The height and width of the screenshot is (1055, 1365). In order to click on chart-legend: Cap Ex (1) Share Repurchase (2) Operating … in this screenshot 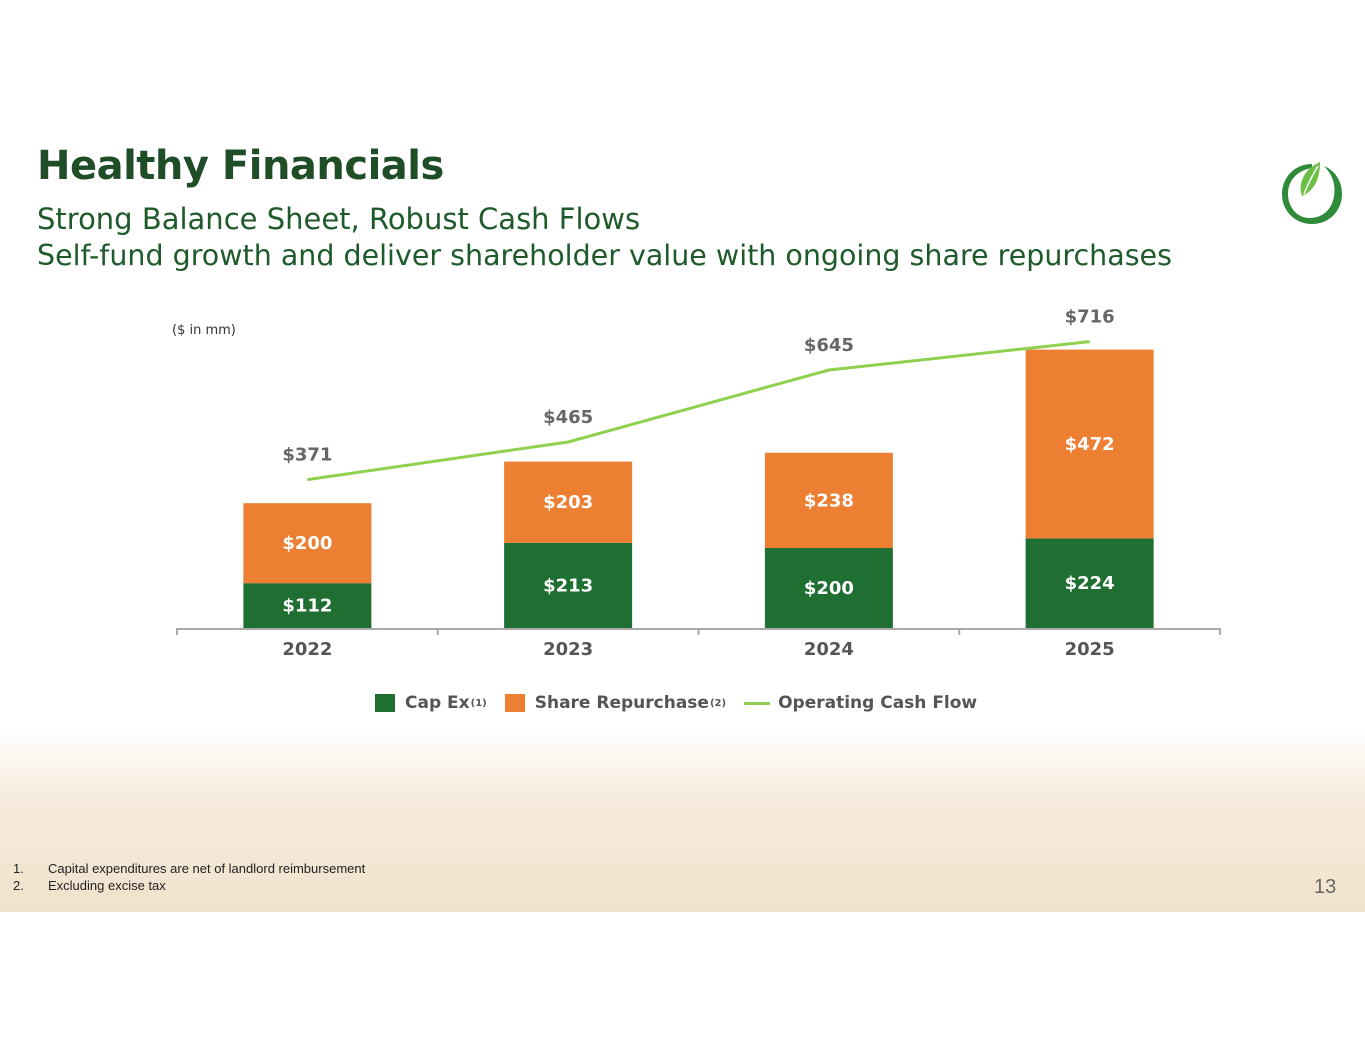, I will do `click(685, 703)`.